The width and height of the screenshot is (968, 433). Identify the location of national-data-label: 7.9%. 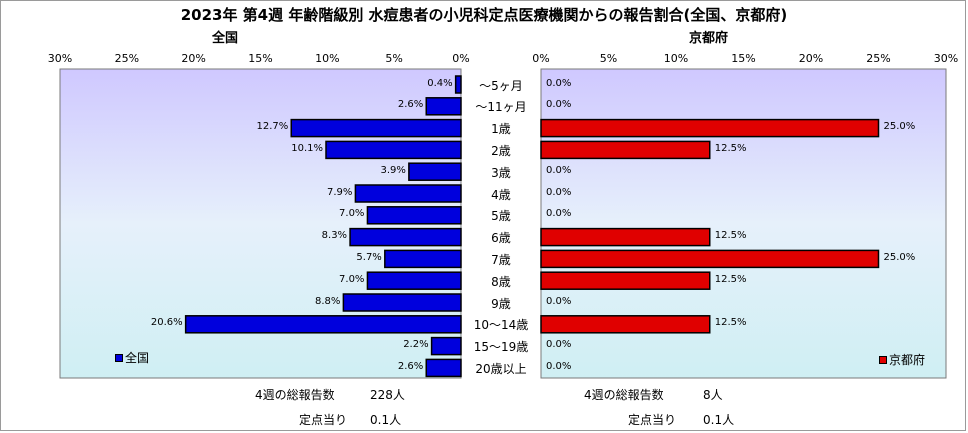
(340, 192).